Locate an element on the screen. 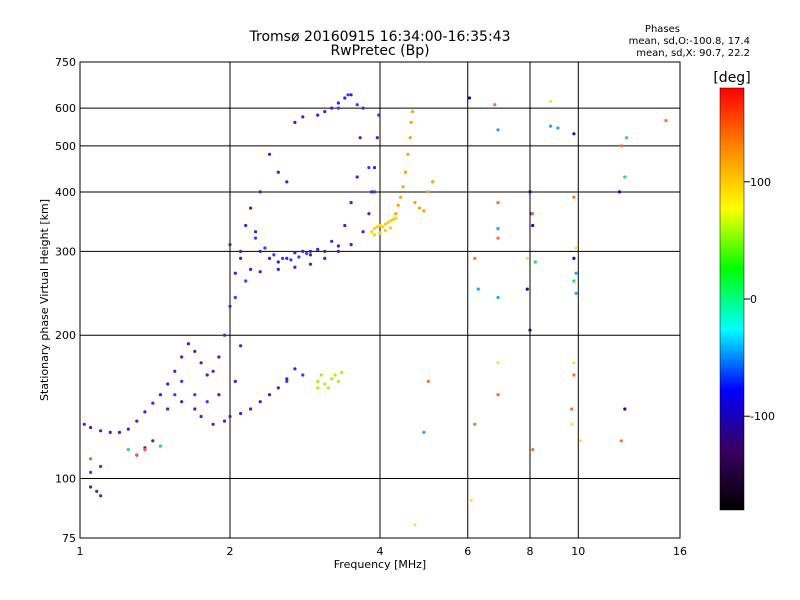  y-tick-label: 750 is located at coordinates (65, 62).